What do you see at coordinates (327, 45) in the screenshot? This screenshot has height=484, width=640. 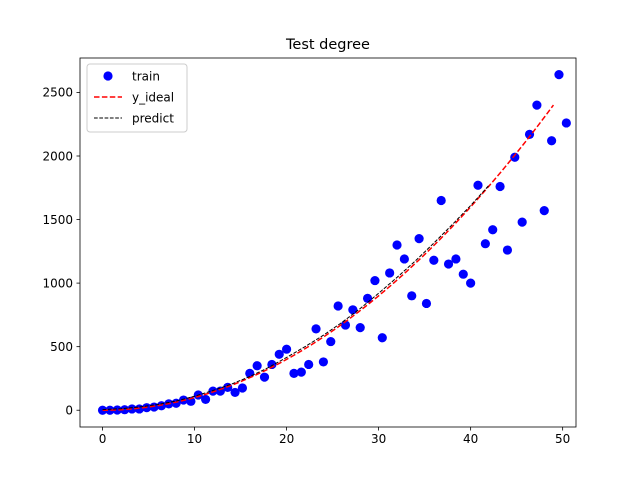 I see `chart-title: Test degree` at bounding box center [327, 45].